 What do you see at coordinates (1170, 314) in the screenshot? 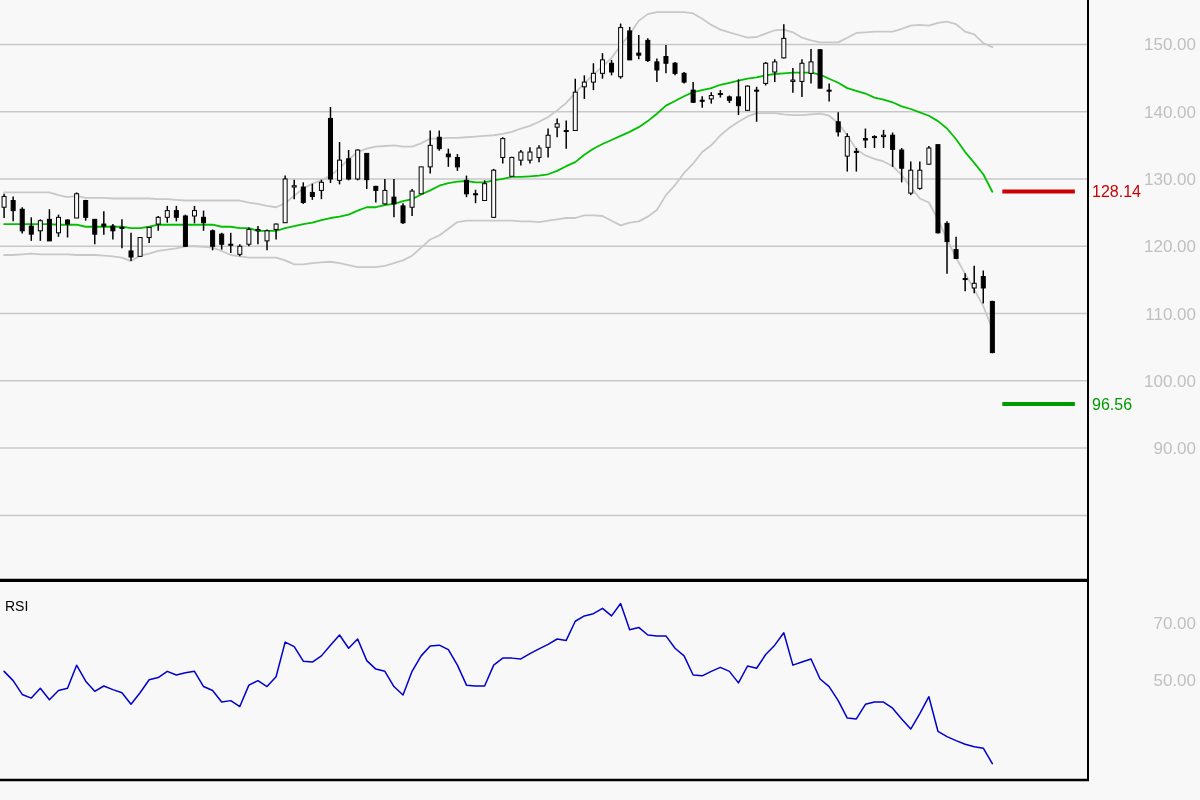
I see `y-tick-label: 110.00` at bounding box center [1170, 314].